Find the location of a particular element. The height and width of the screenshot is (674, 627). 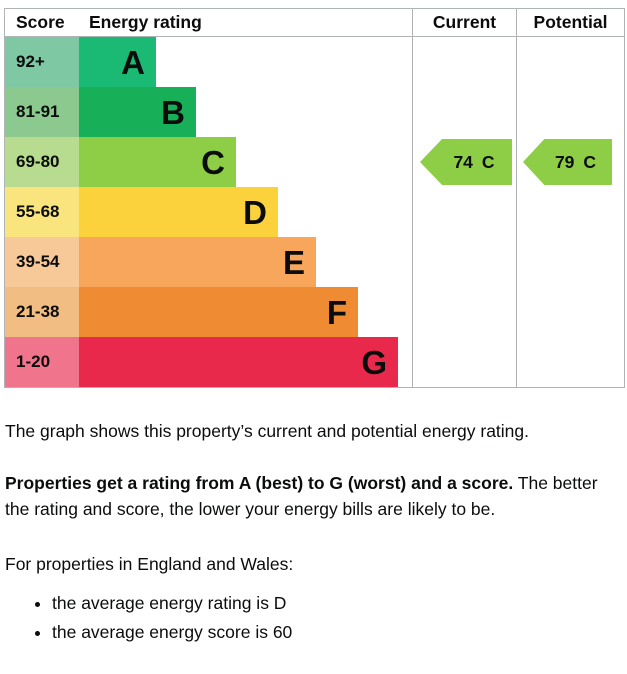

potential-rating-arrow: 79 C is located at coordinates (567, 162).